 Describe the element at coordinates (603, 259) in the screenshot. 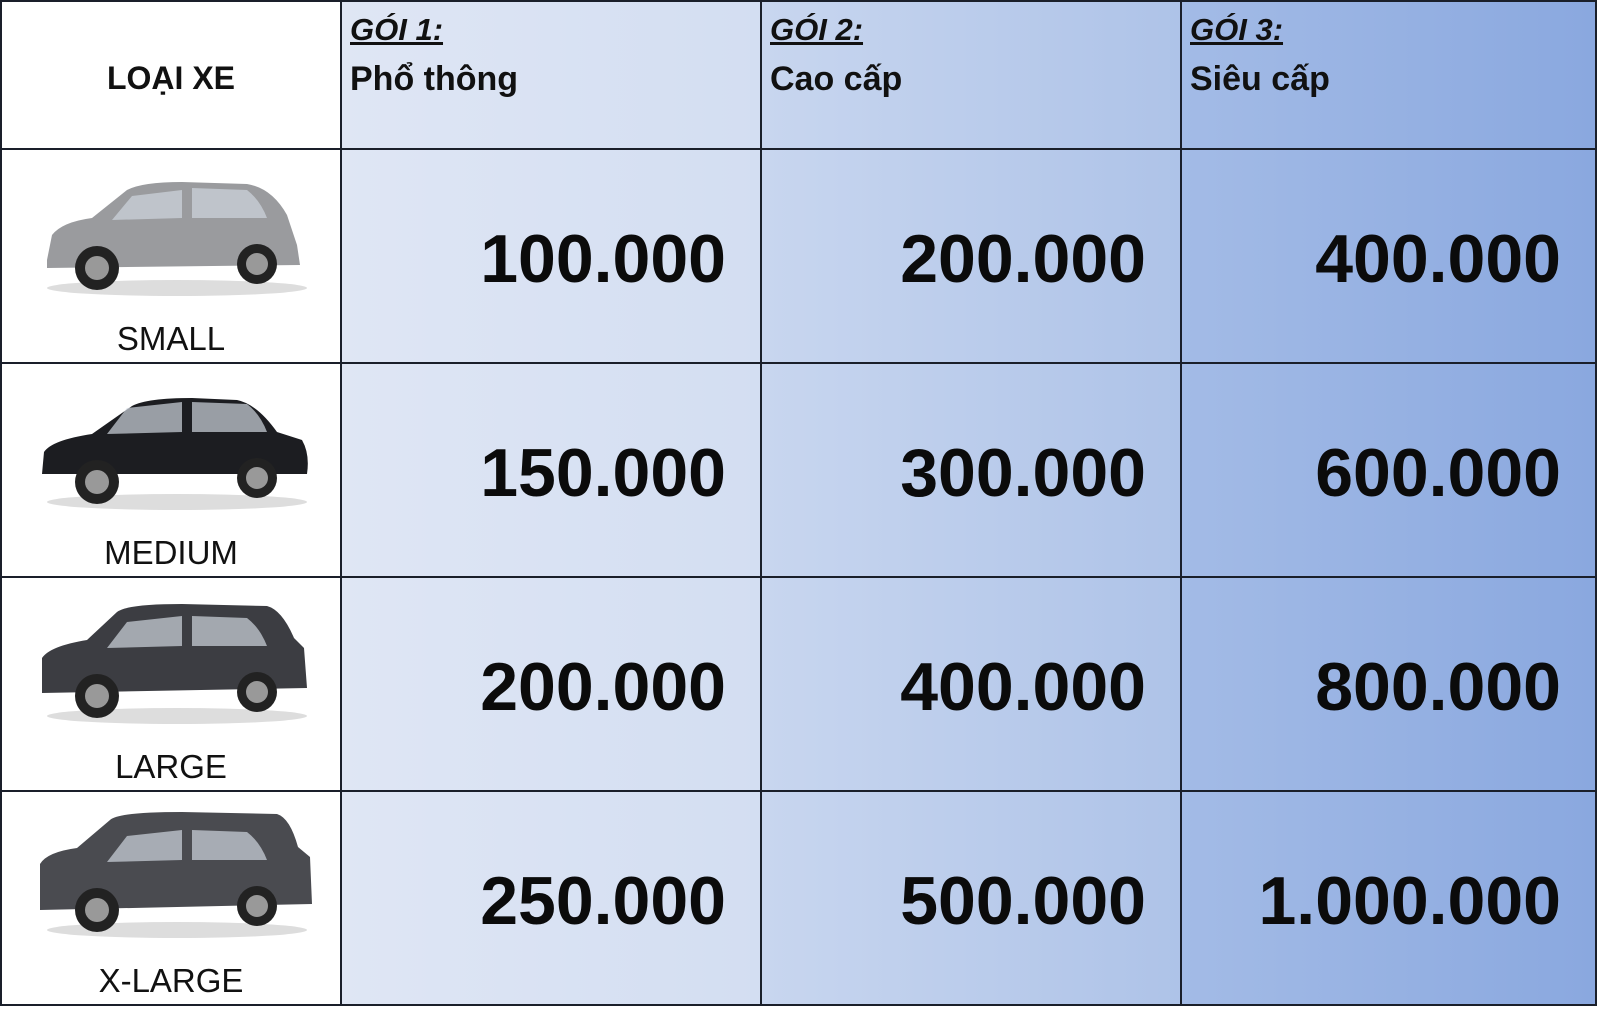

I see `price-value: 100.000` at that location.